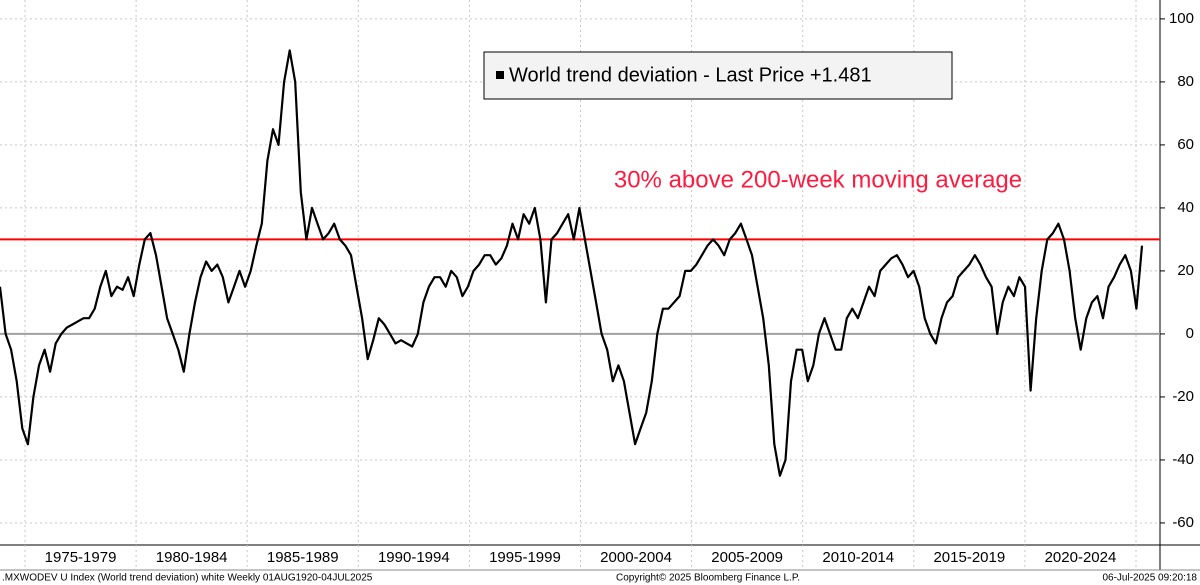 This screenshot has width=1200, height=585. What do you see at coordinates (1081, 557) in the screenshot?
I see `x-band-label: 2020-2024` at bounding box center [1081, 557].